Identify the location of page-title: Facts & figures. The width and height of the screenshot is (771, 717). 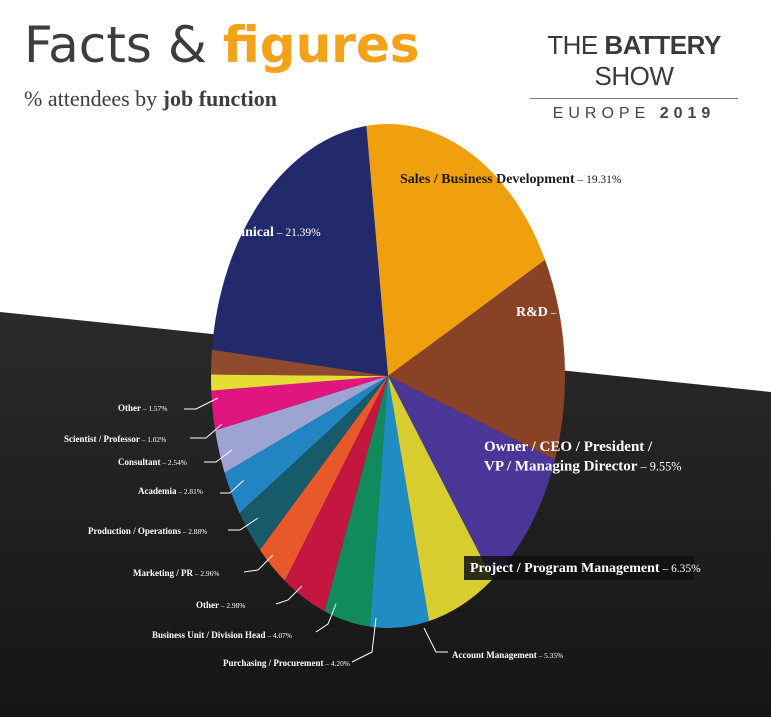
(222, 45).